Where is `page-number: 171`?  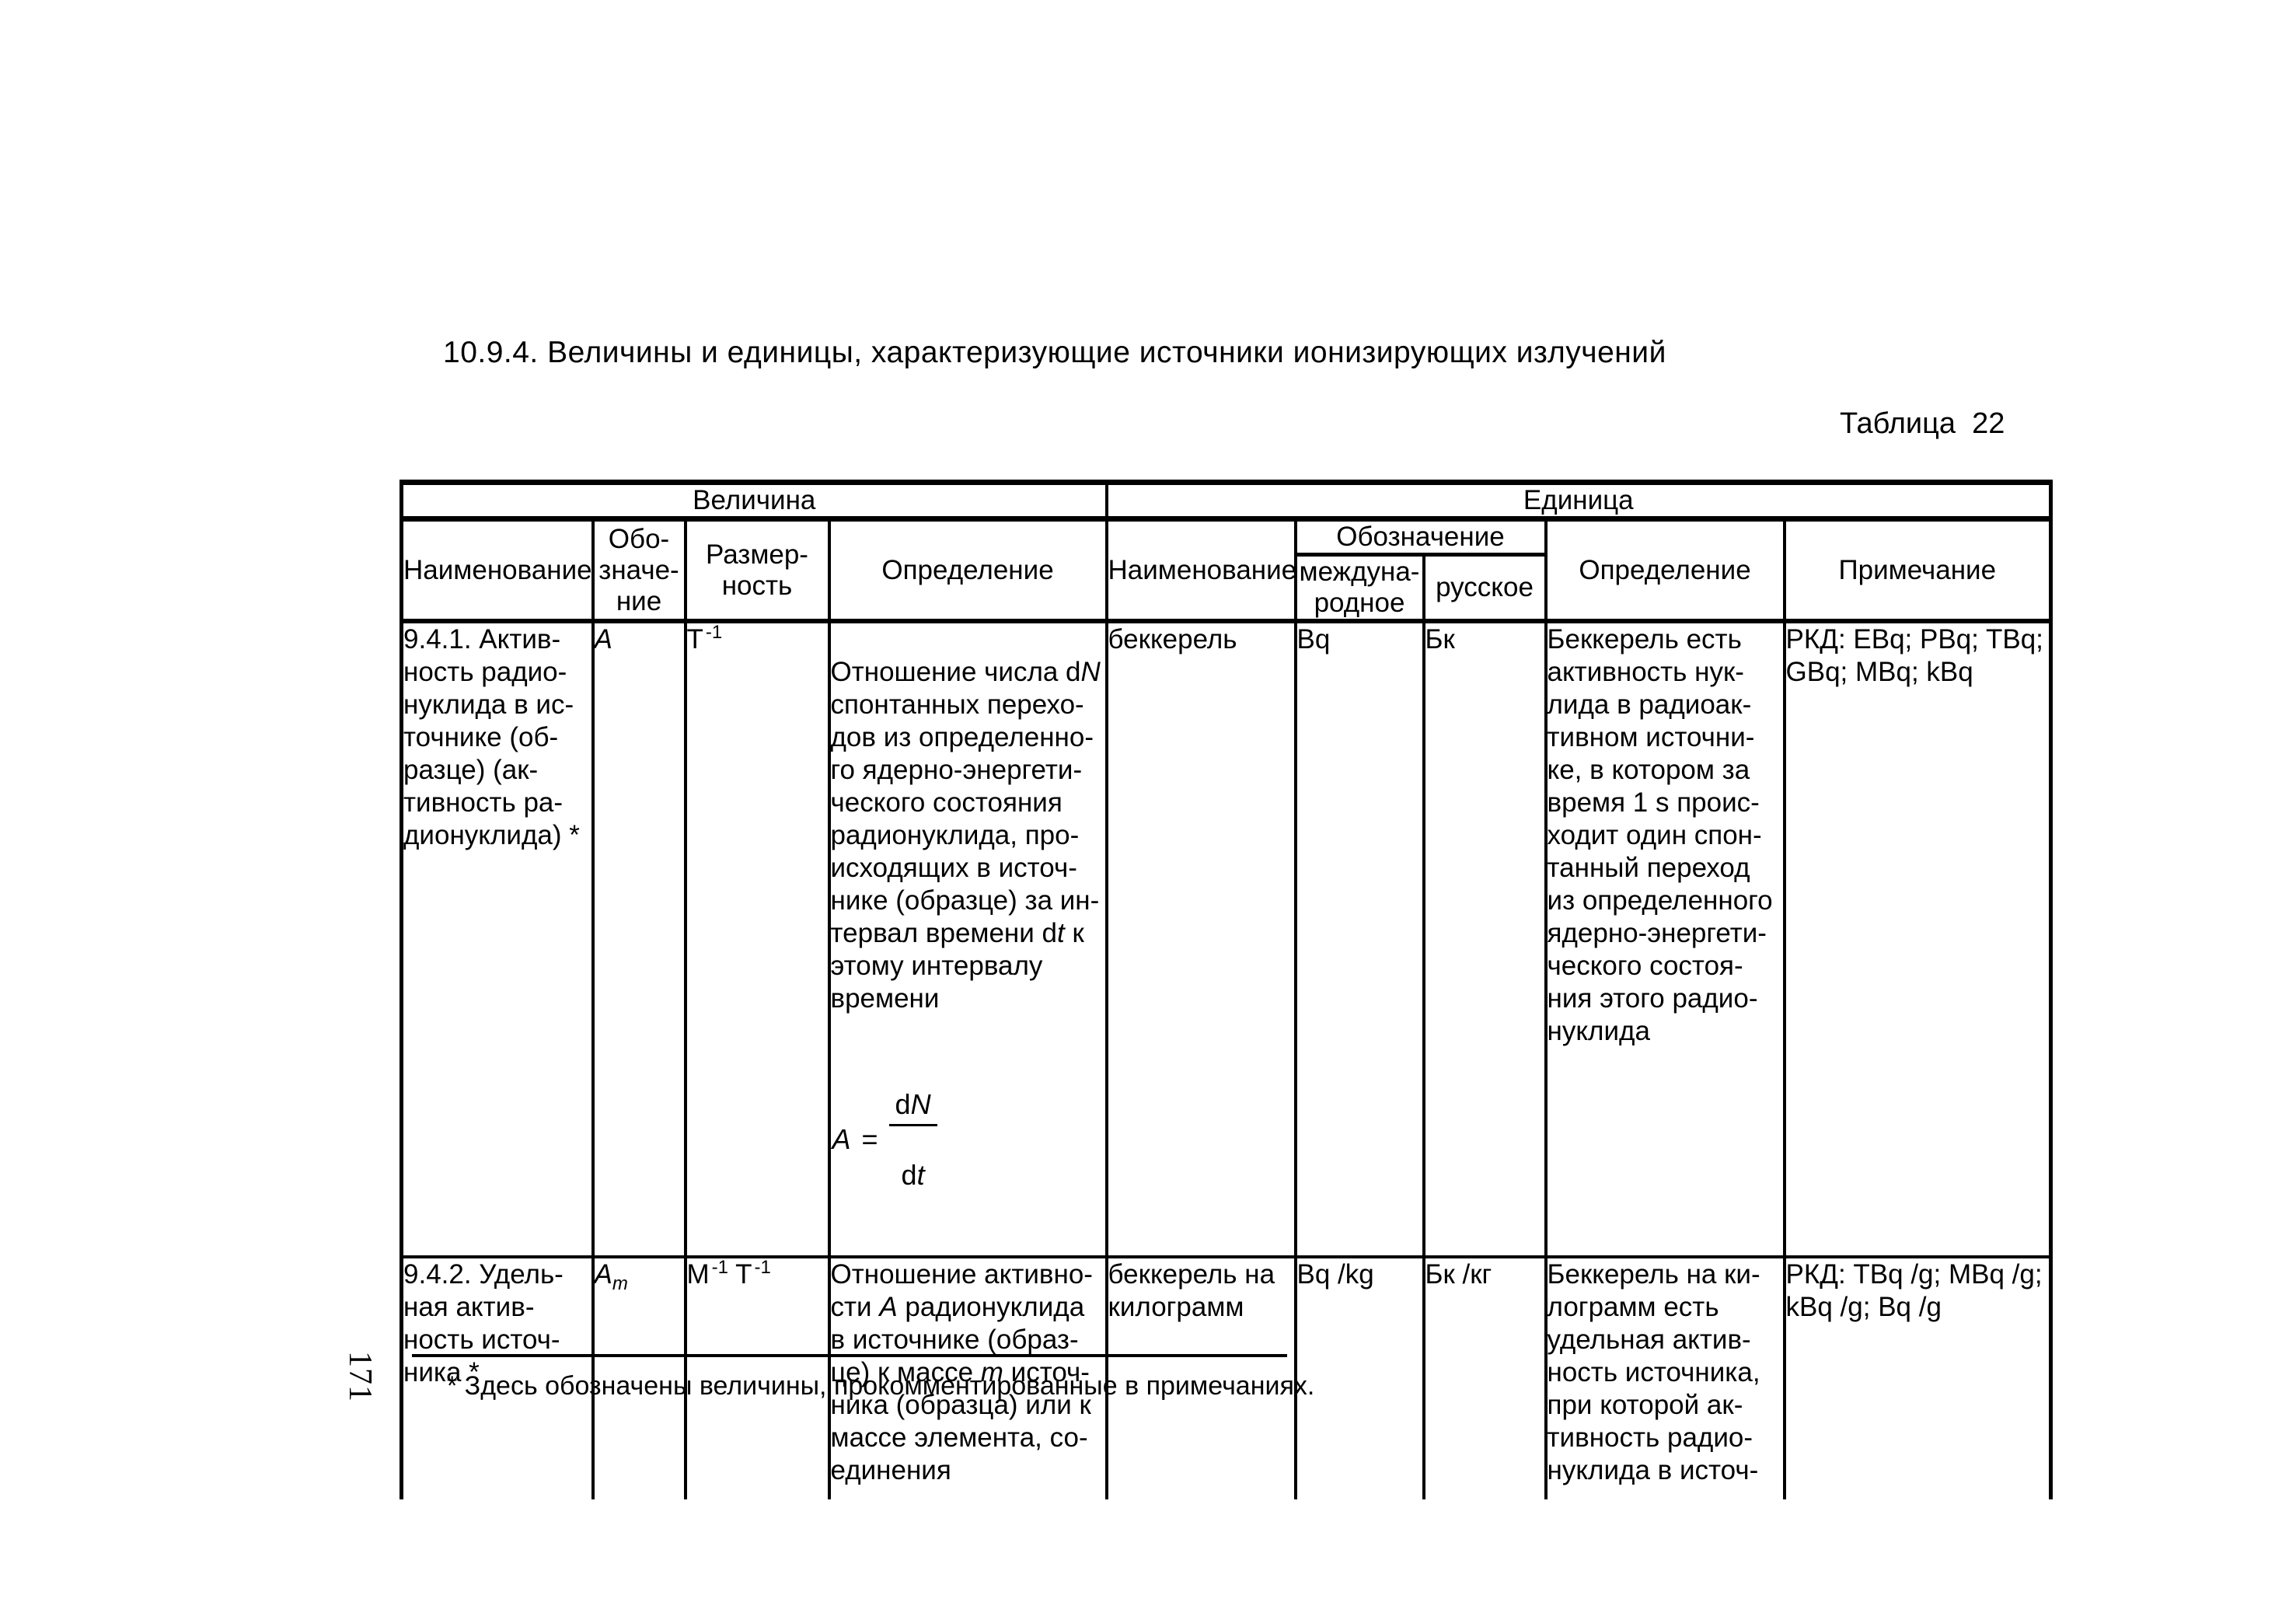 page-number: 171 is located at coordinates (360, 1376).